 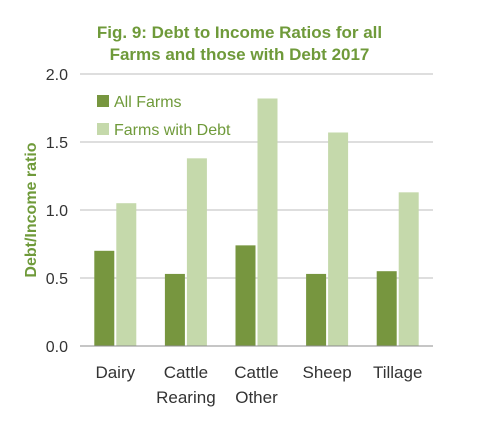 What do you see at coordinates (164, 116) in the screenshot?
I see `legend: All Farms Farms with Debt` at bounding box center [164, 116].